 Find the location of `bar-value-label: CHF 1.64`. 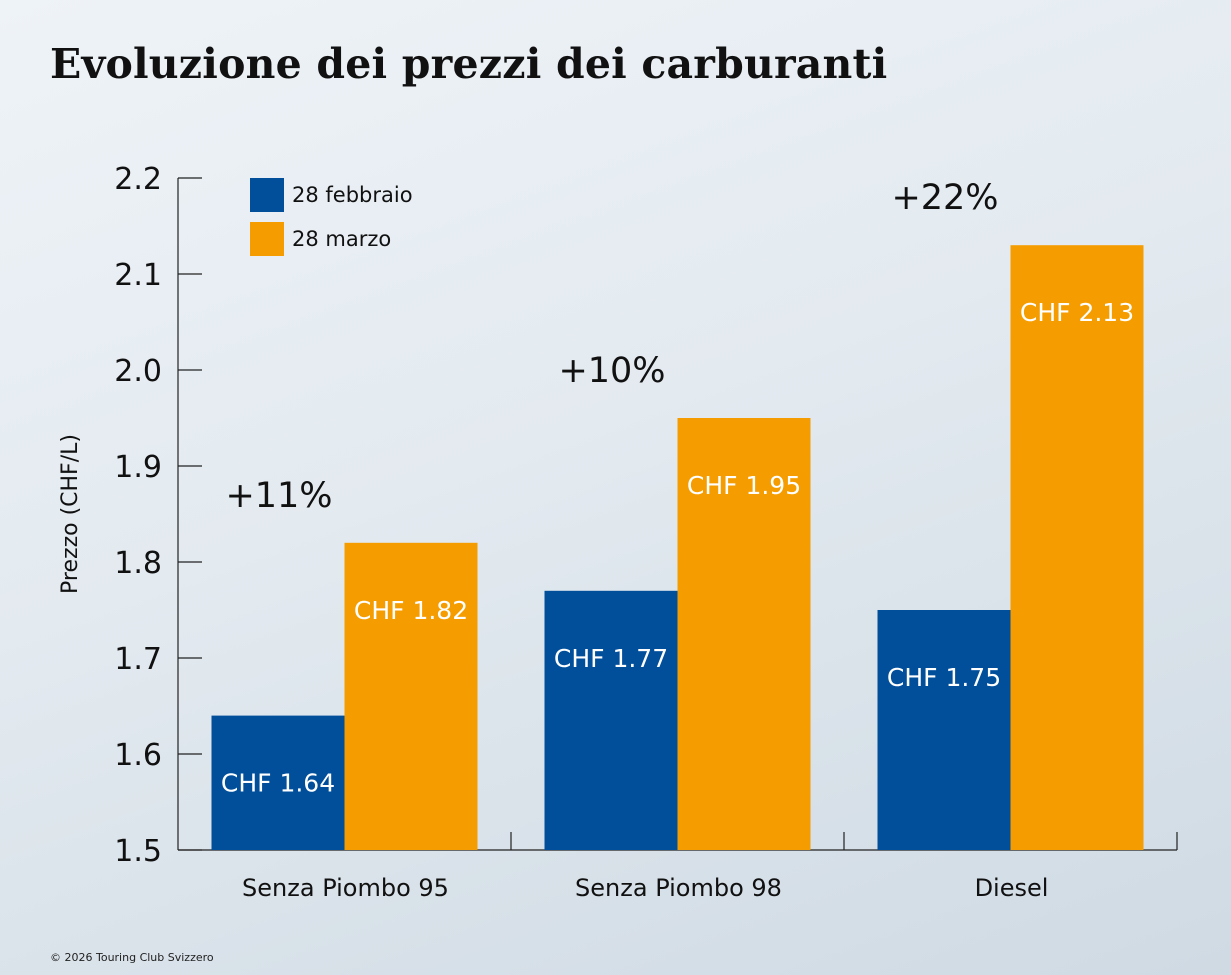

bar-value-label: CHF 1.64 is located at coordinates (278, 783).